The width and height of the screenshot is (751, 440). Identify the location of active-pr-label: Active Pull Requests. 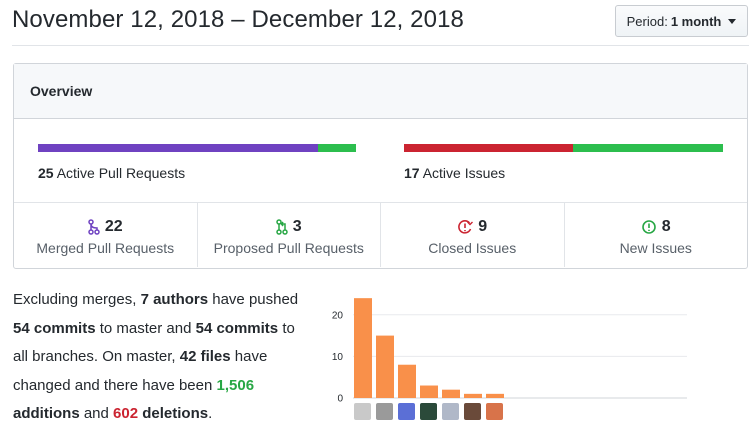
(121, 173).